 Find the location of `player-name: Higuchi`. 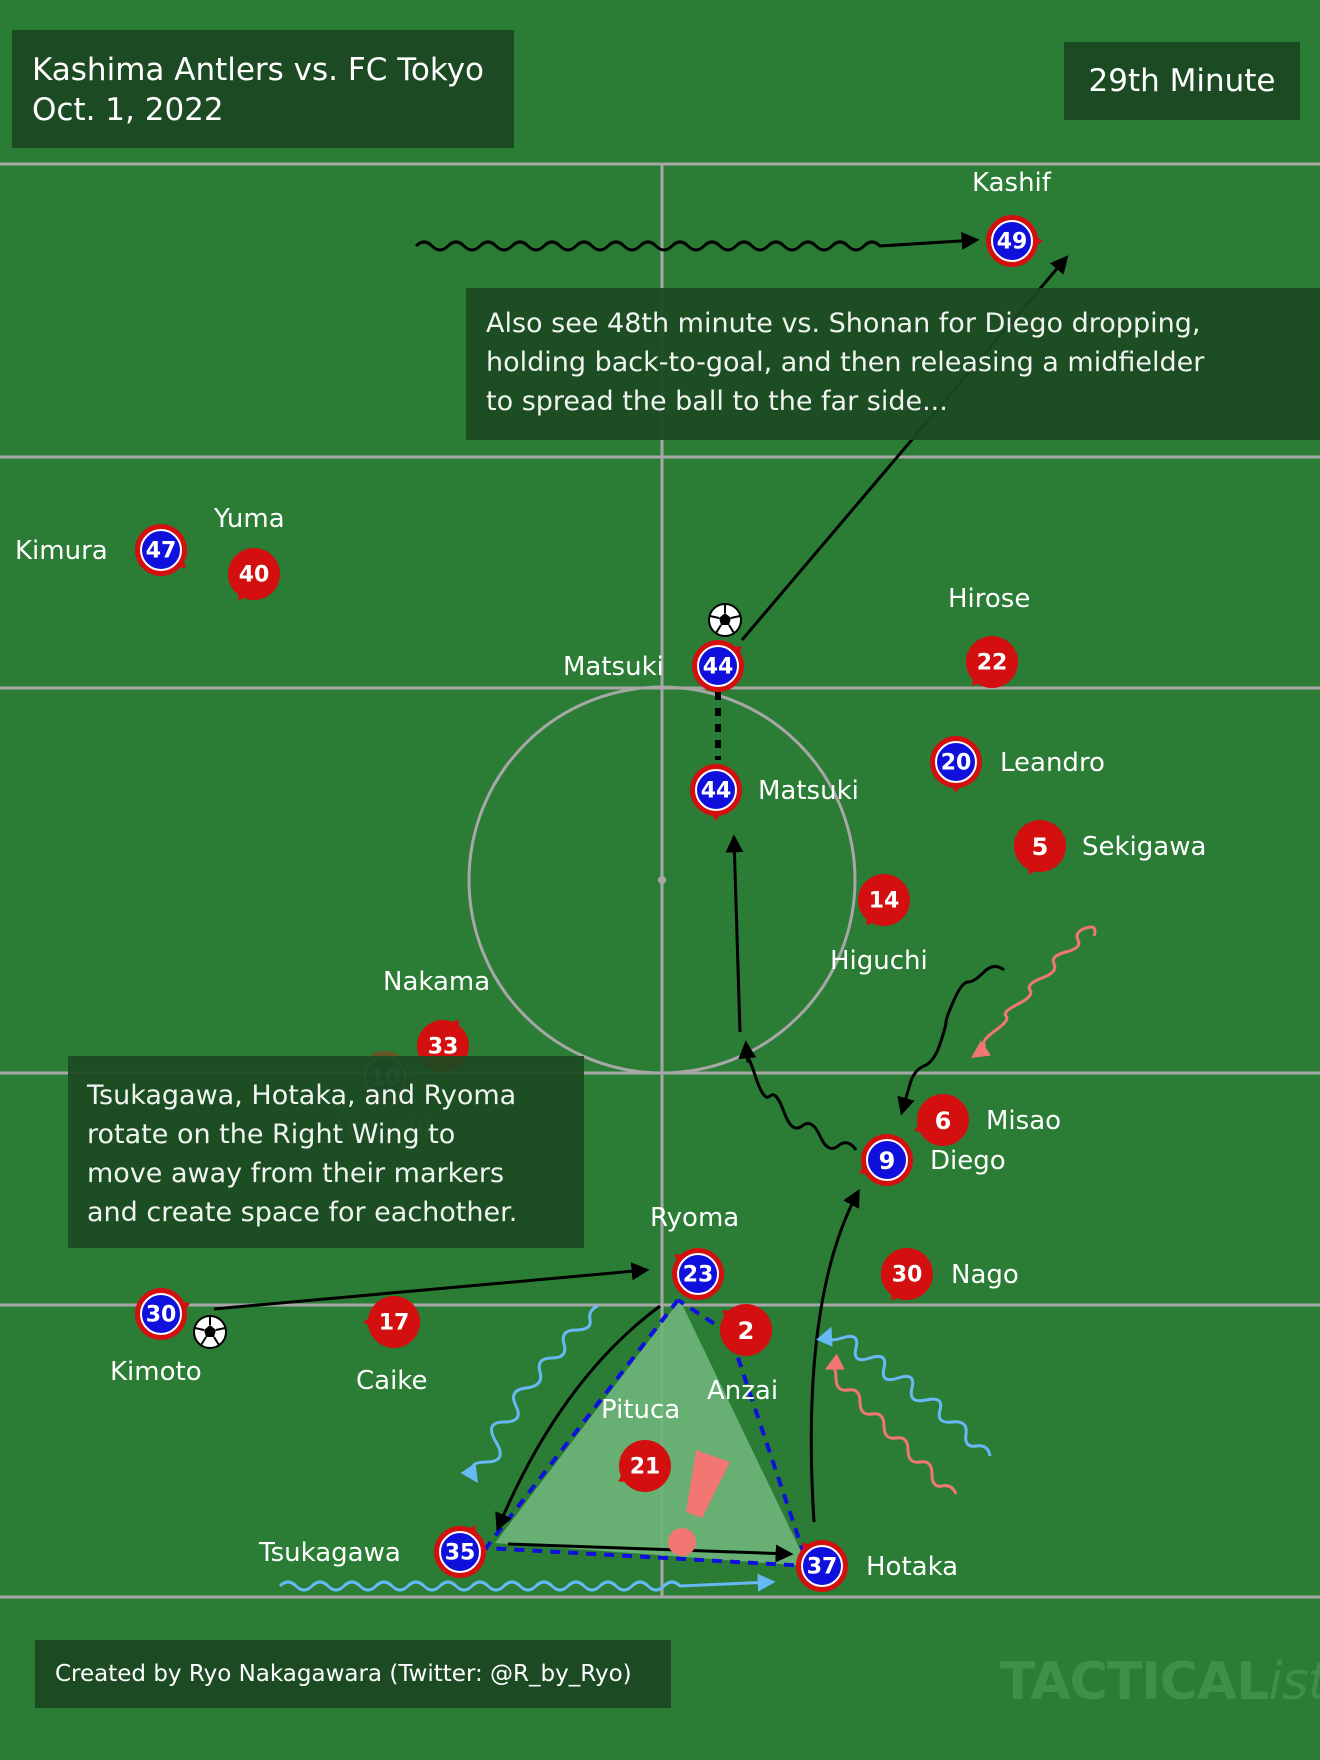

player-name: Higuchi is located at coordinates (879, 961).